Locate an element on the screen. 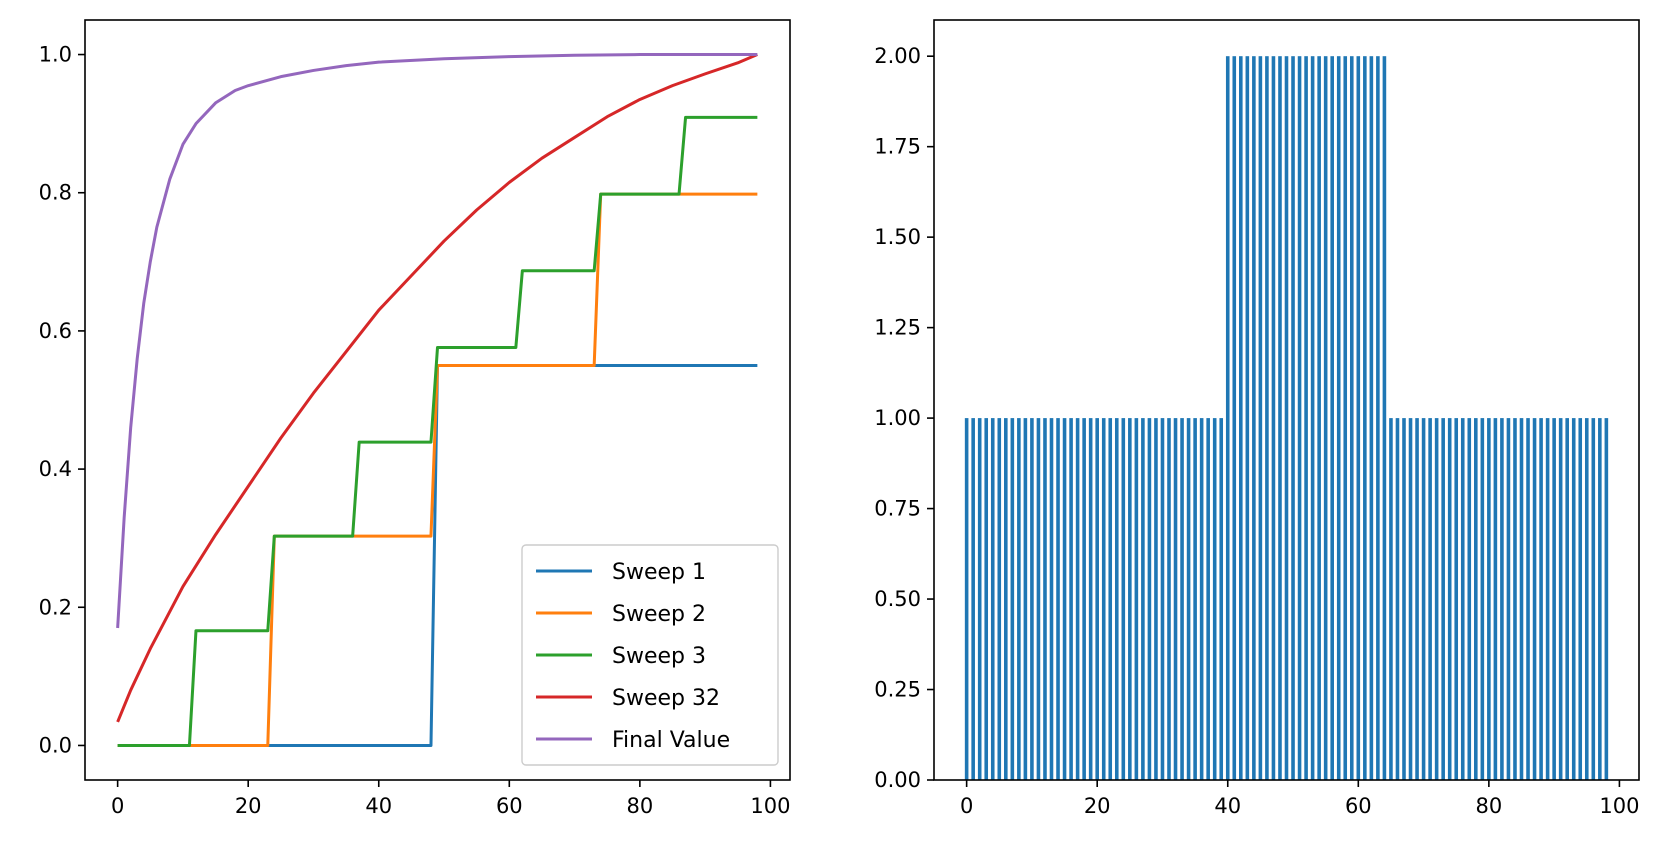  y-tick-label: 0.50 is located at coordinates (897, 599).